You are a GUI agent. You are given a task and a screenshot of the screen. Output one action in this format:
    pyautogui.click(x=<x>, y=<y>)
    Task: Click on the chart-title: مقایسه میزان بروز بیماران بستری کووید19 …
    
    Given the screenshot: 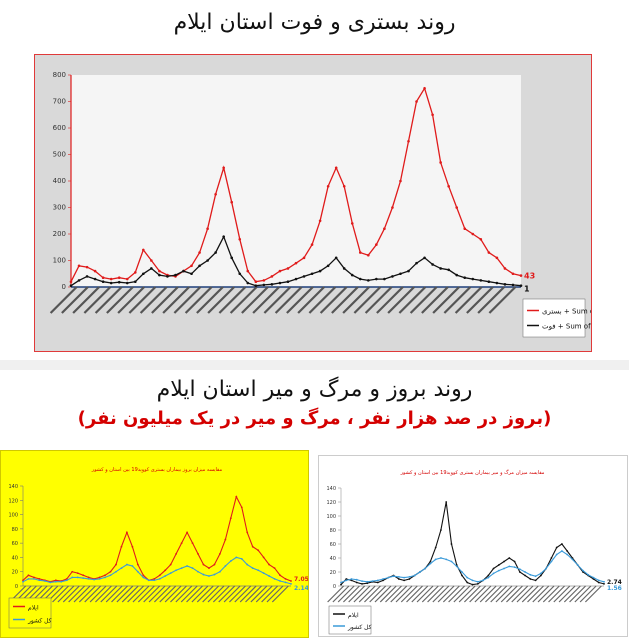 What is the action you would take?
    pyautogui.click(x=157, y=470)
    